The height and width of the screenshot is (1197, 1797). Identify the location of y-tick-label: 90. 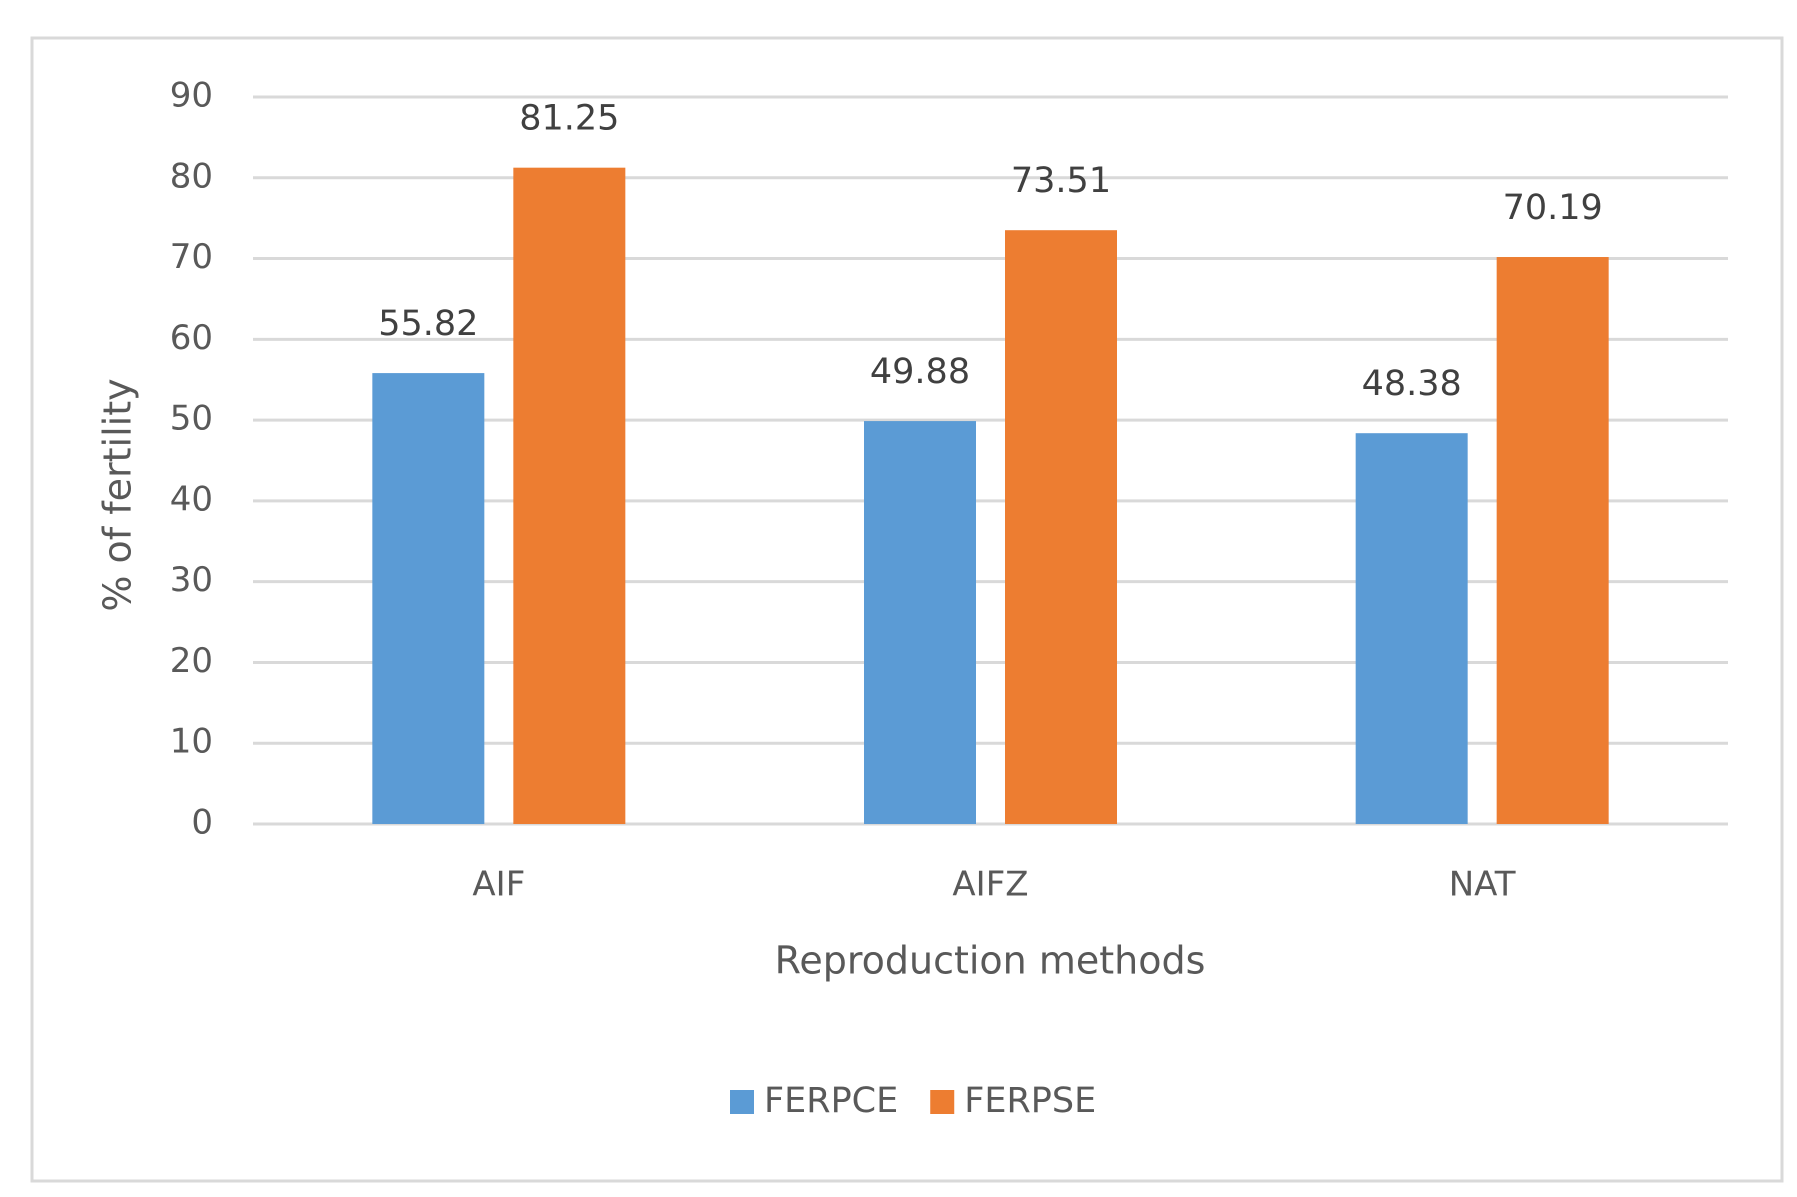
(191, 96).